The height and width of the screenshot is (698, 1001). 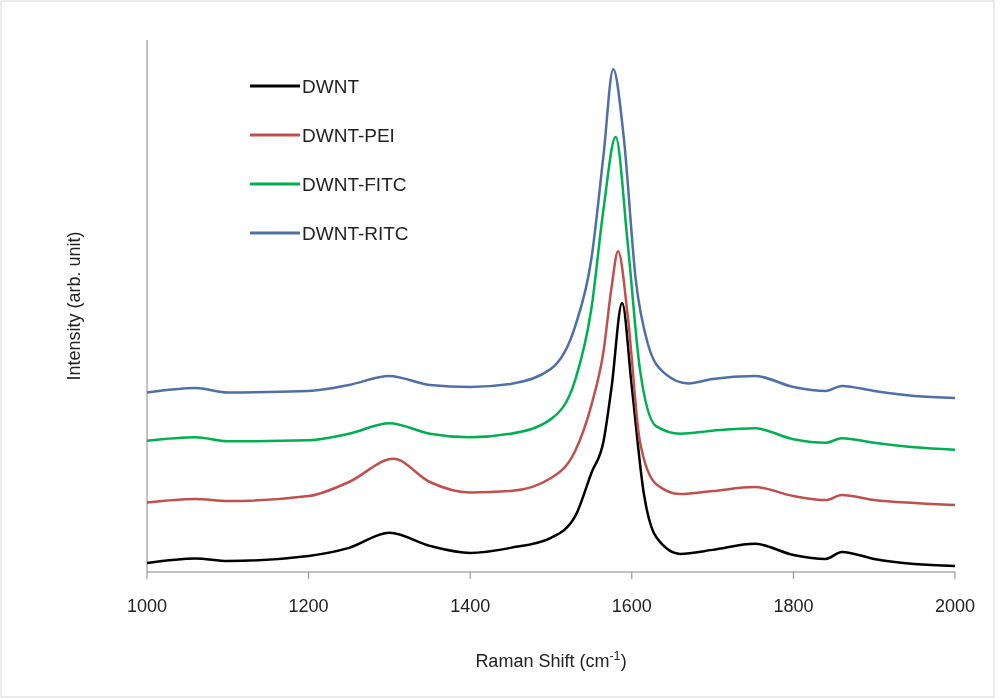 I want to click on x-axis-title: Raman Shift (cm$^{-1}$), so click(x=551, y=660).